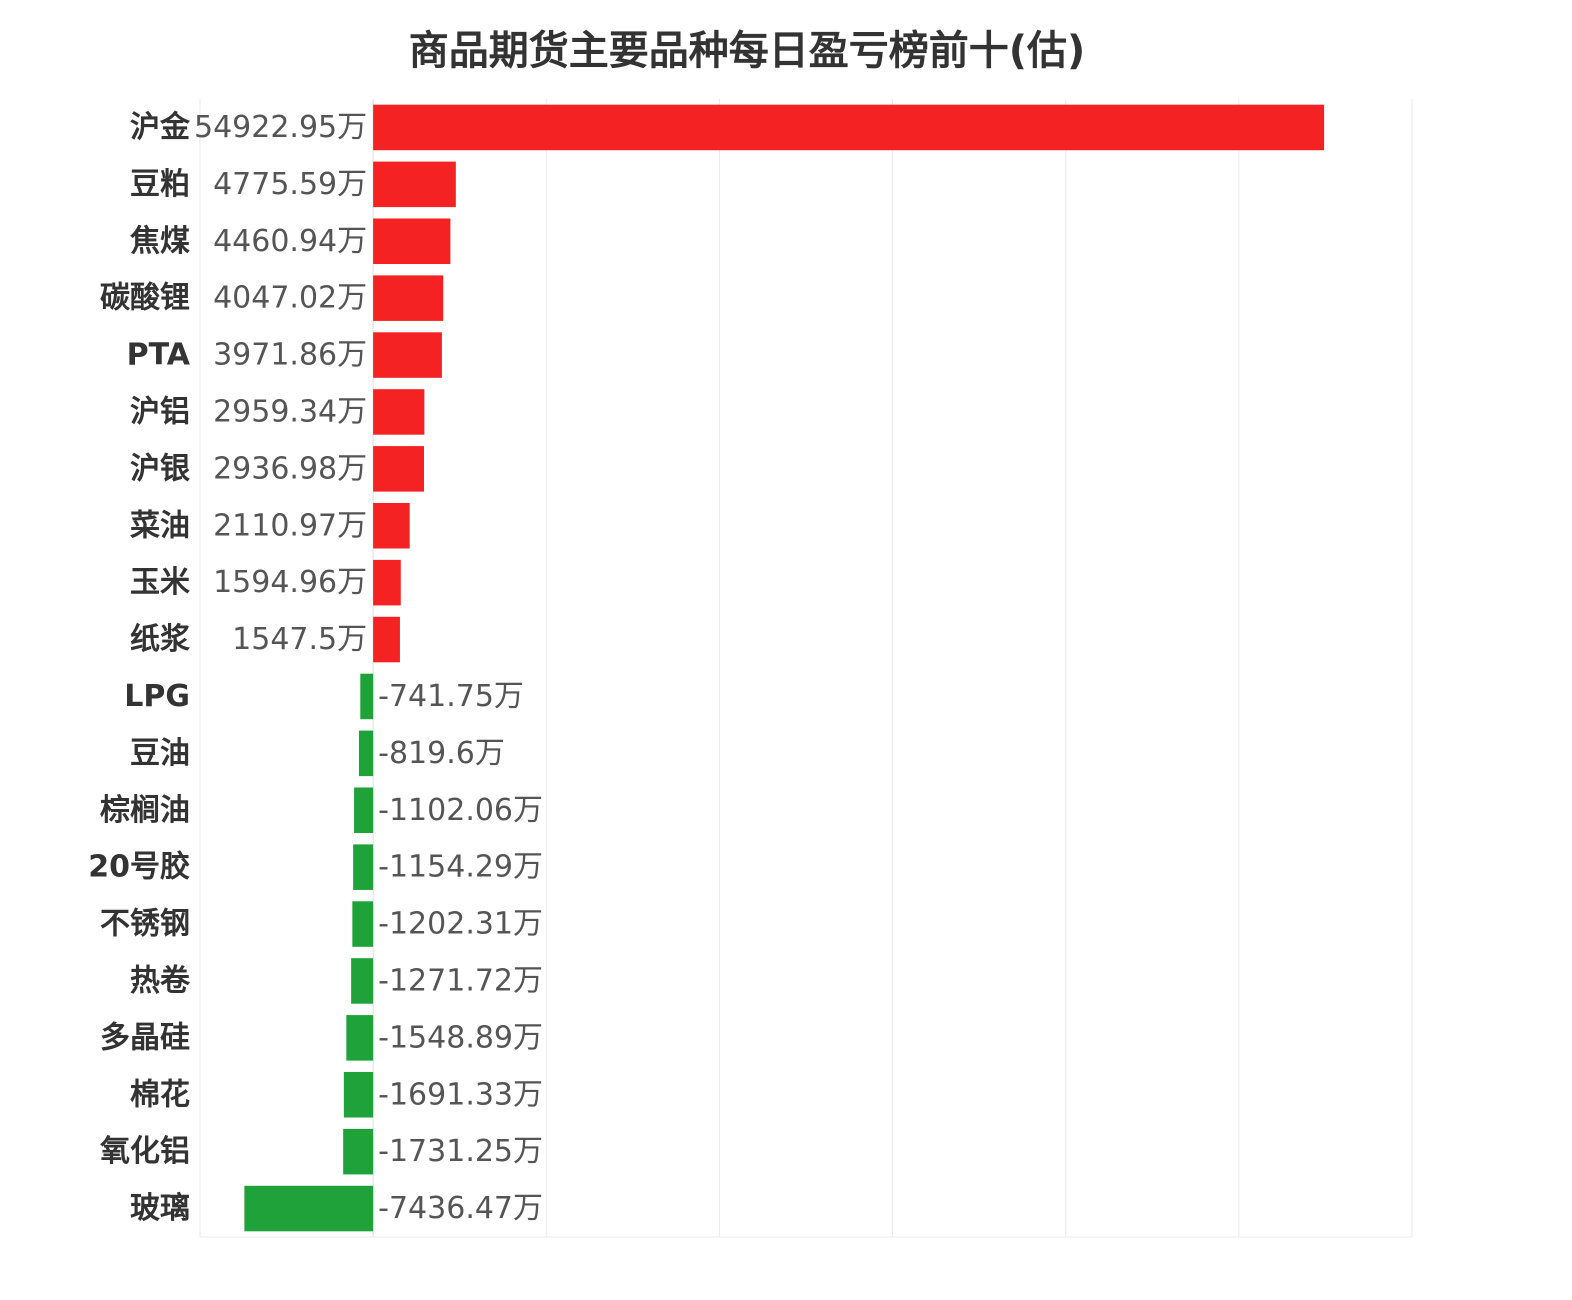 The width and height of the screenshot is (1572, 1300). What do you see at coordinates (160, 525) in the screenshot?
I see `category-label: 菜油` at bounding box center [160, 525].